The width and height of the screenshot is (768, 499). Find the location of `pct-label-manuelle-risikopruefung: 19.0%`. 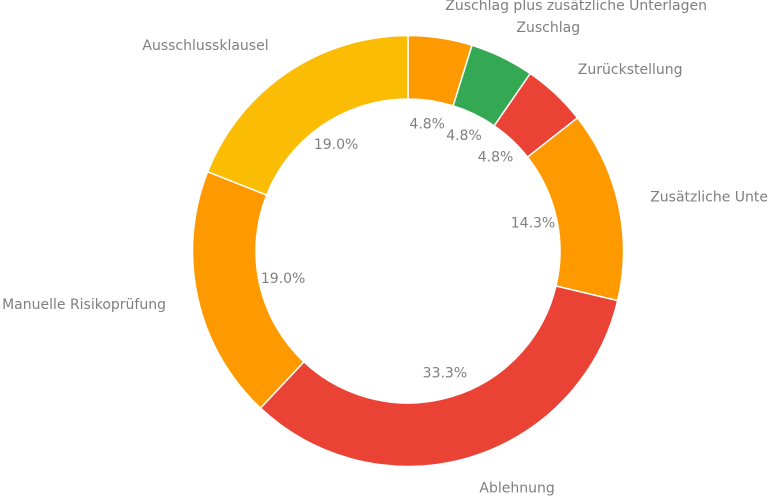

pct-label-manuelle-risikopruefung: 19.0% is located at coordinates (283, 279).